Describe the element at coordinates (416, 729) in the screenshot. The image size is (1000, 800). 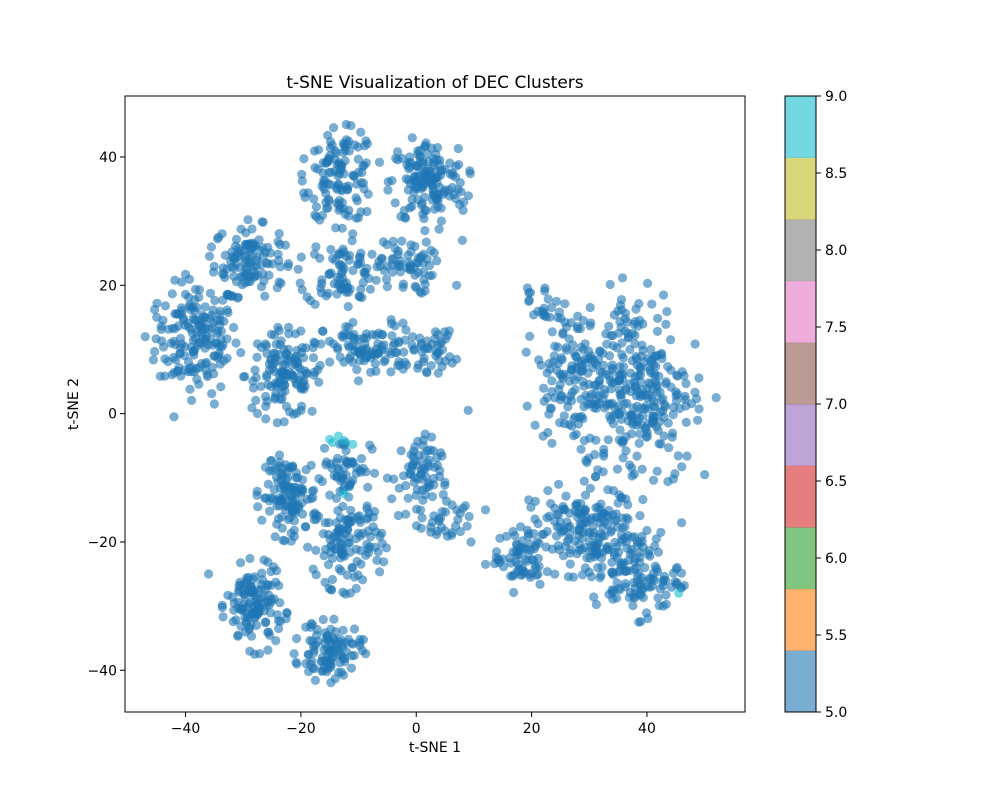
I see `x-tick-label: 0` at that location.